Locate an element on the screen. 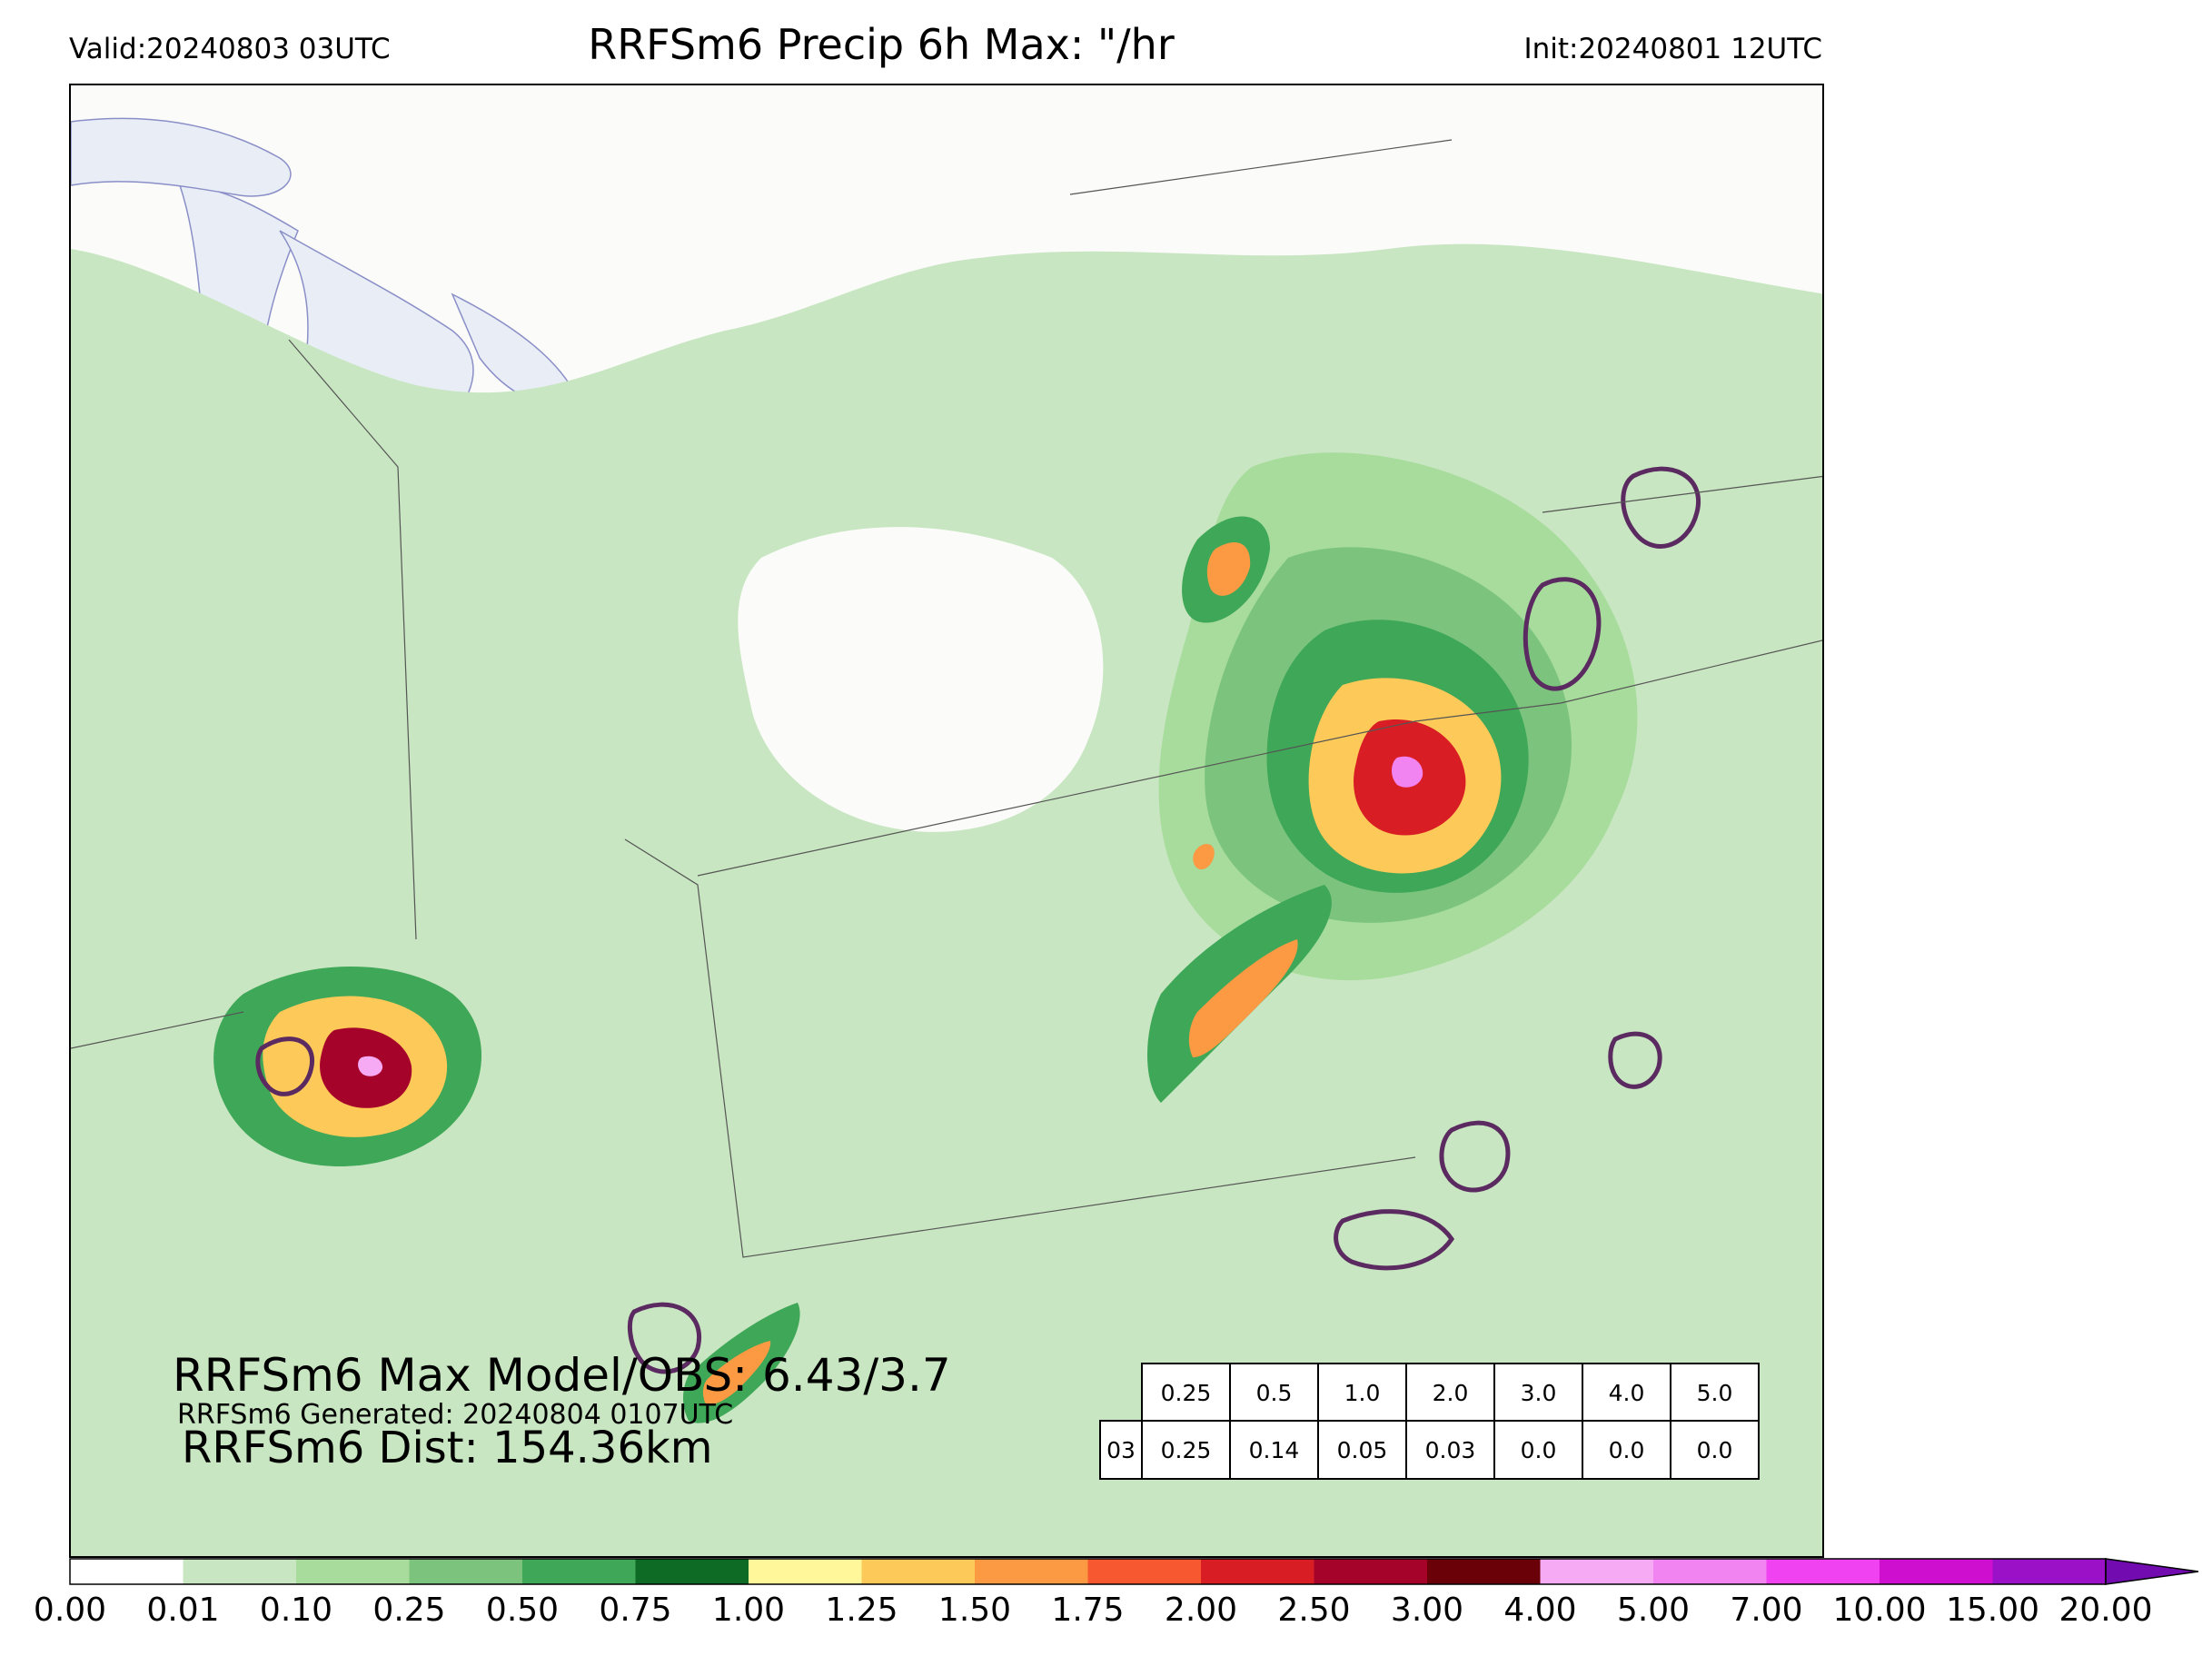 This screenshot has height=1666, width=2212. precip-cell-ne-core is located at coordinates (1228, 568).